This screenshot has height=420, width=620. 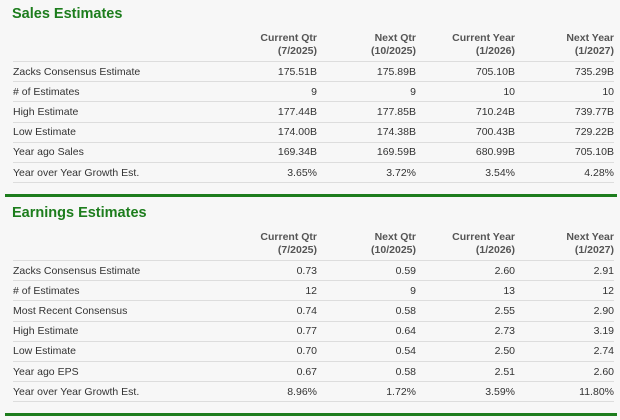 What do you see at coordinates (311, 414) in the screenshot?
I see `section-divider` at bounding box center [311, 414].